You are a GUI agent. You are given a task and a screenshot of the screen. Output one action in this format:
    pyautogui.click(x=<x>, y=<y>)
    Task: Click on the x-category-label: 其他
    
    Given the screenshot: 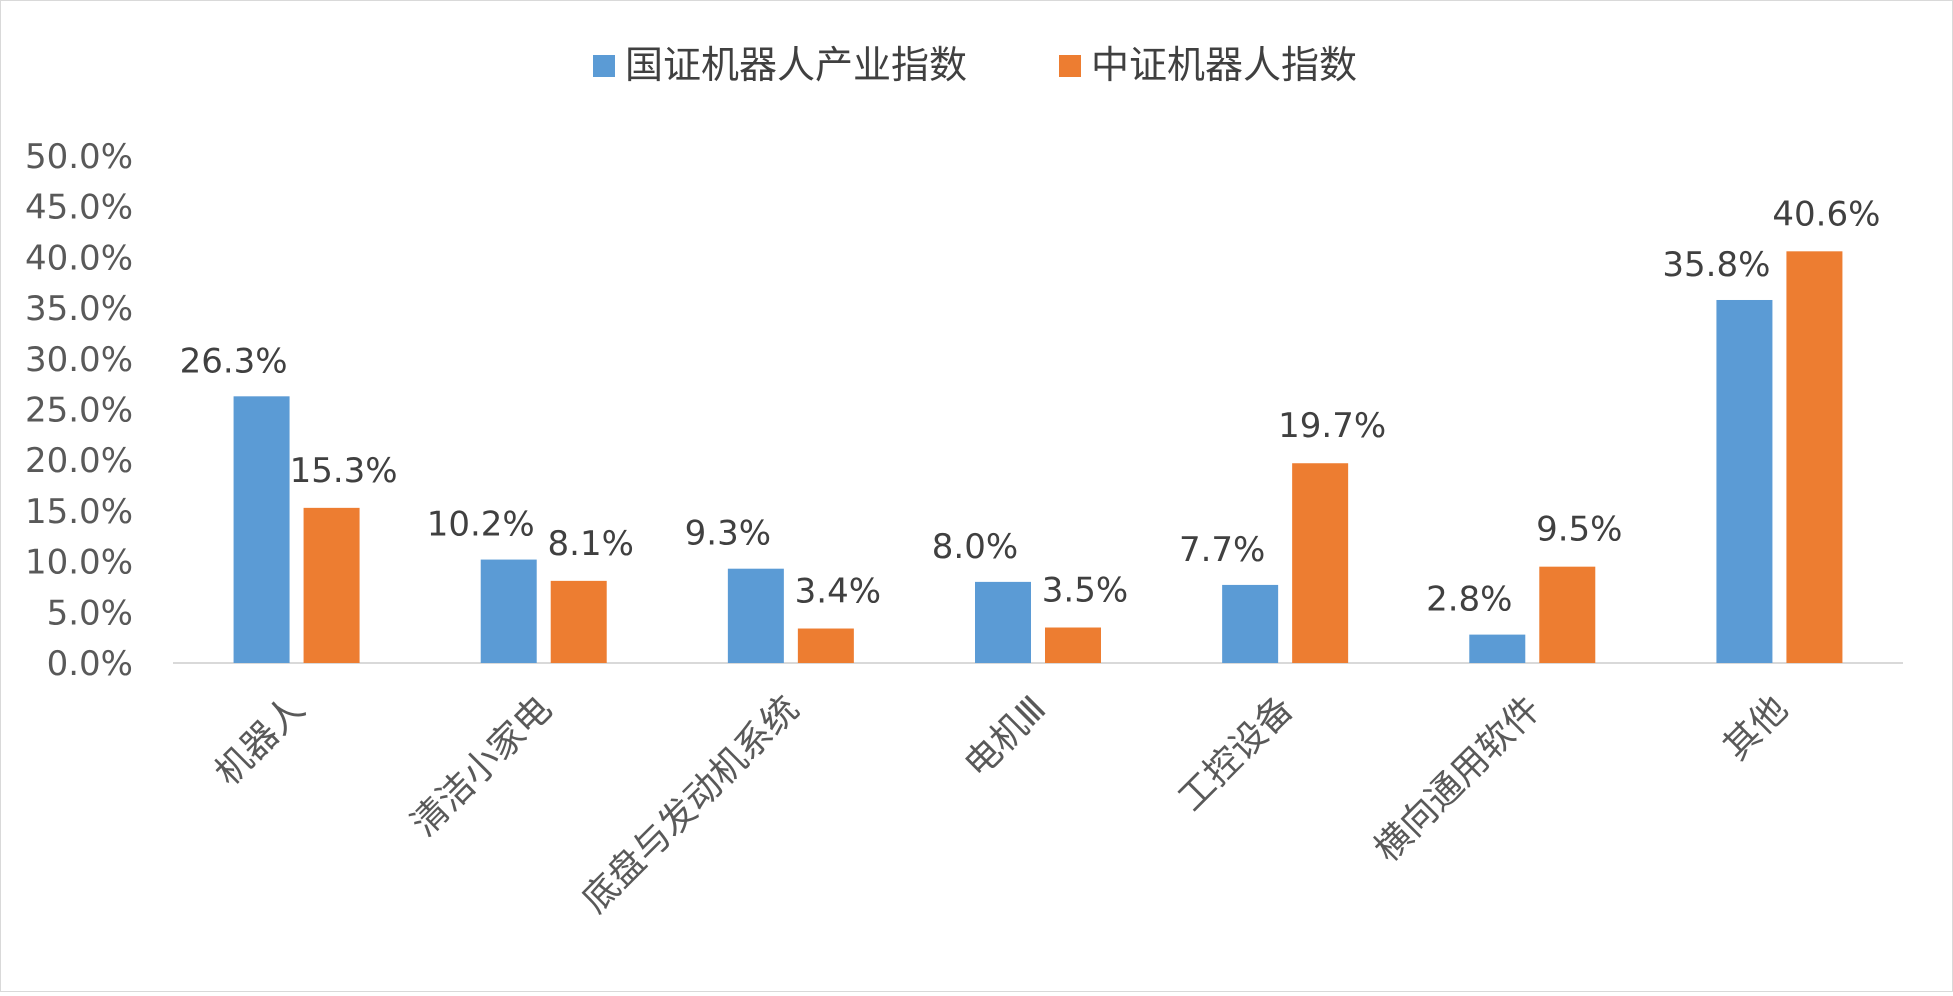 What is the action you would take?
    pyautogui.click(x=1756, y=728)
    